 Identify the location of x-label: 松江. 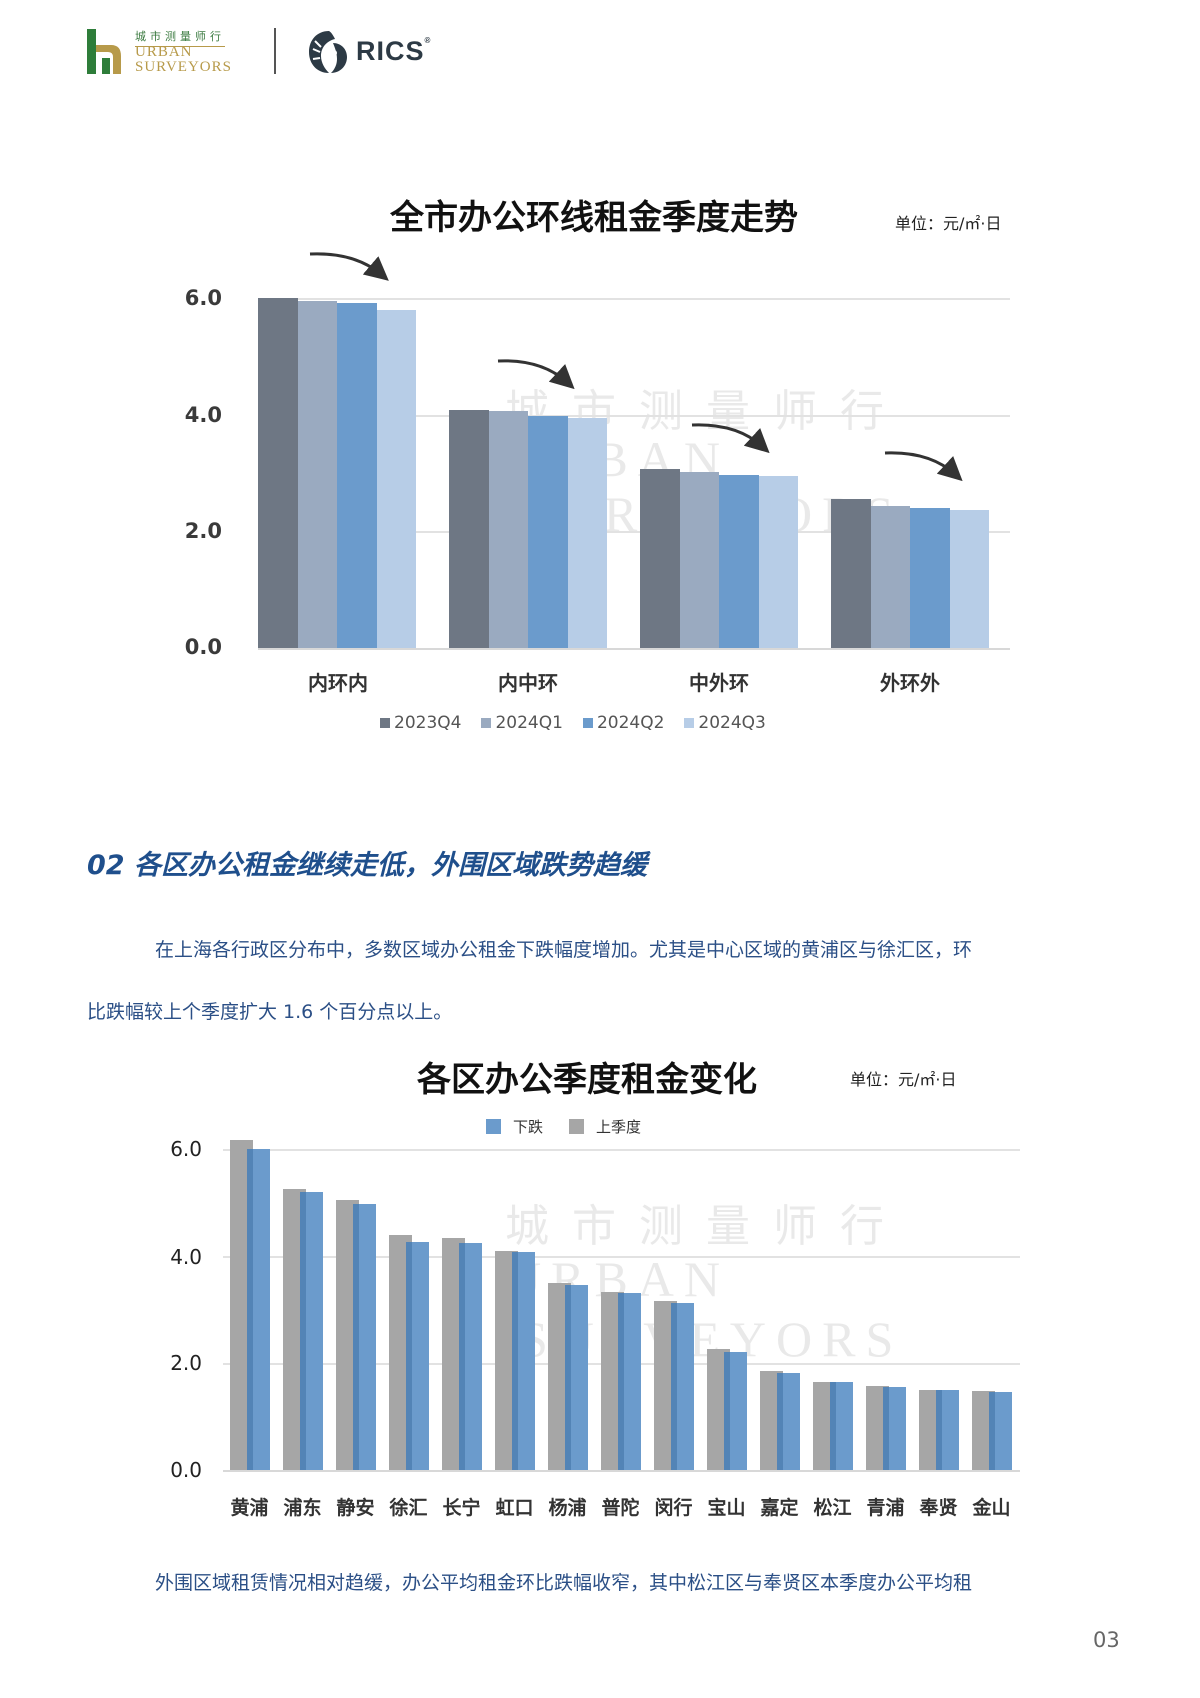
(832, 1508).